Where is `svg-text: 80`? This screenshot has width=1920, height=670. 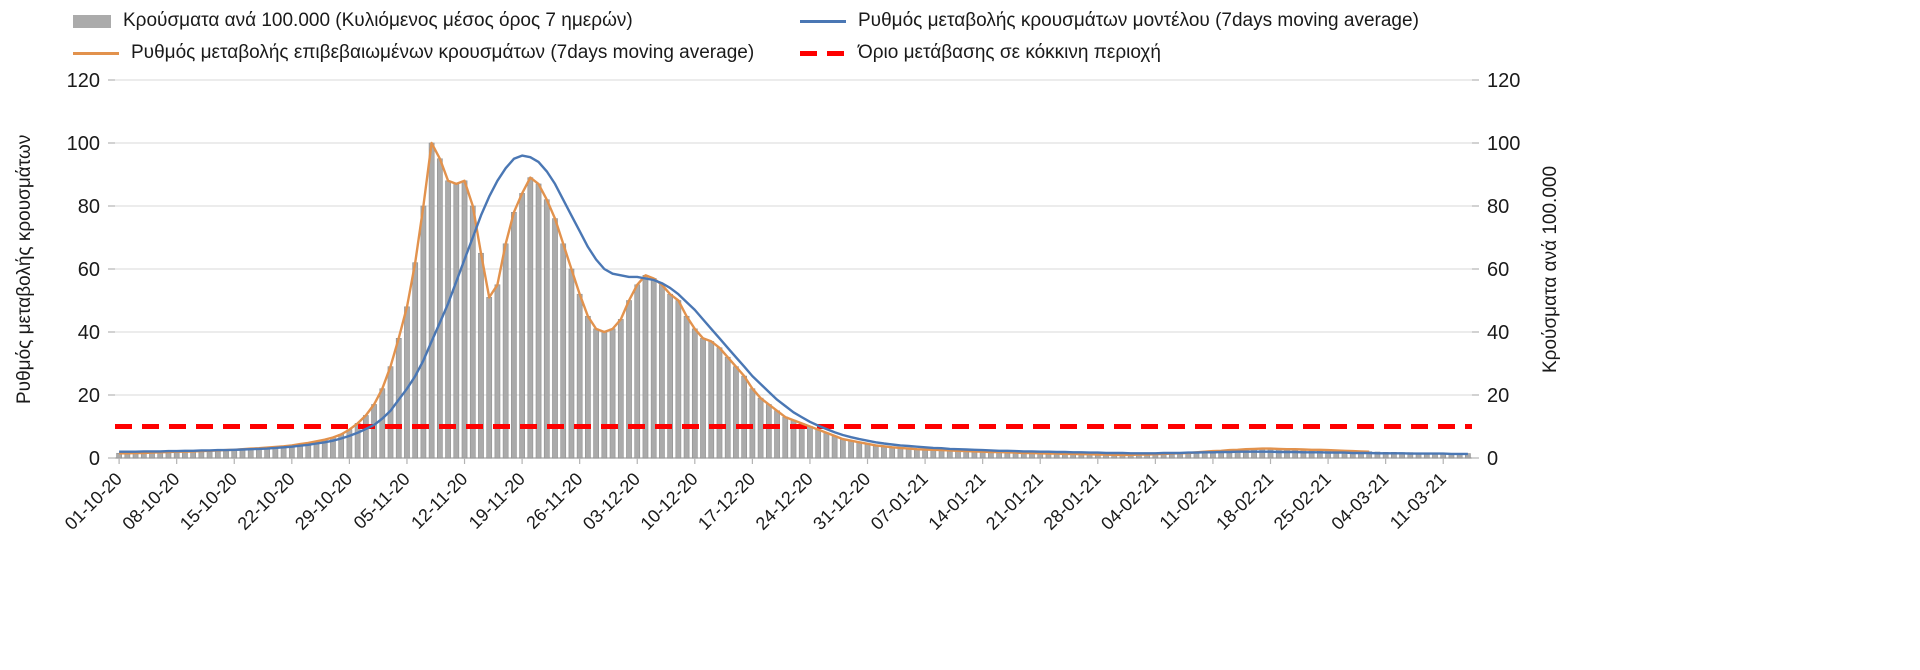
svg-text: 80 is located at coordinates (1498, 207).